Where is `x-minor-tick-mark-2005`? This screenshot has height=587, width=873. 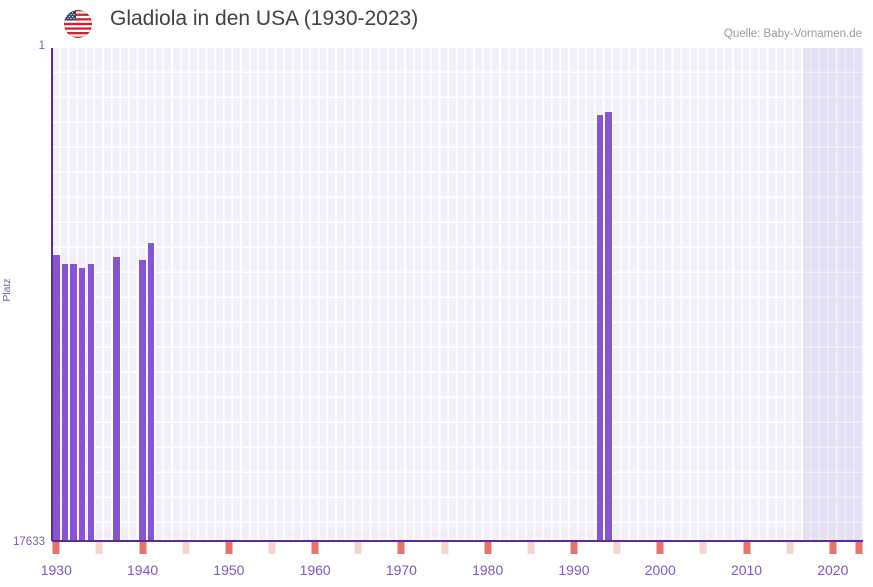
x-minor-tick-mark-2005 is located at coordinates (703, 548).